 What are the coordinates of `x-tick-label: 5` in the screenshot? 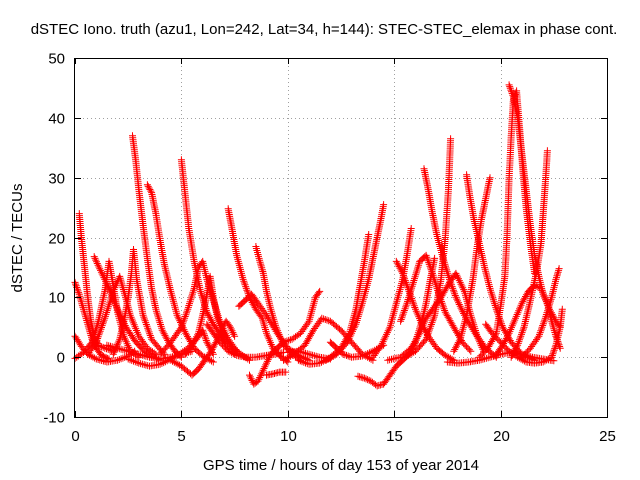 It's located at (181, 436).